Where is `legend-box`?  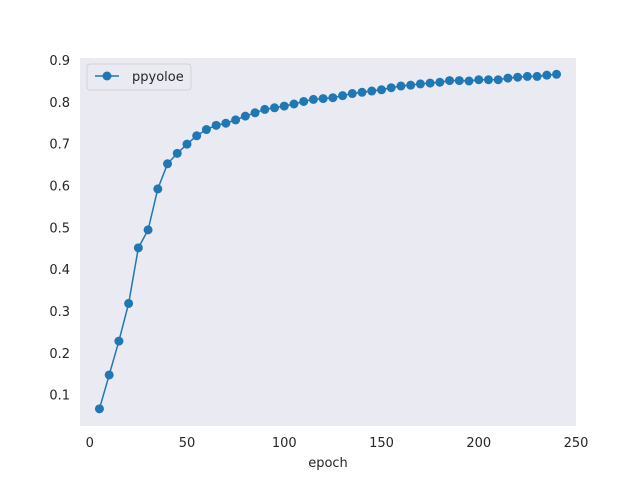
legend-box is located at coordinates (139, 77).